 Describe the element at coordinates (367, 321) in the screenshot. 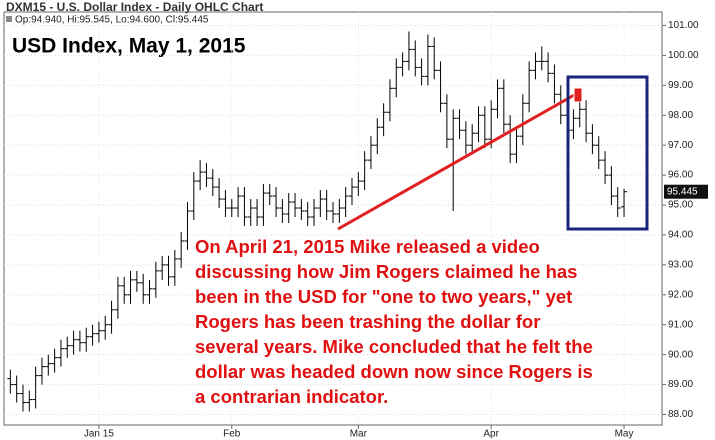

I see `annotation-line: Rogers has been trashing the dollar for` at that location.